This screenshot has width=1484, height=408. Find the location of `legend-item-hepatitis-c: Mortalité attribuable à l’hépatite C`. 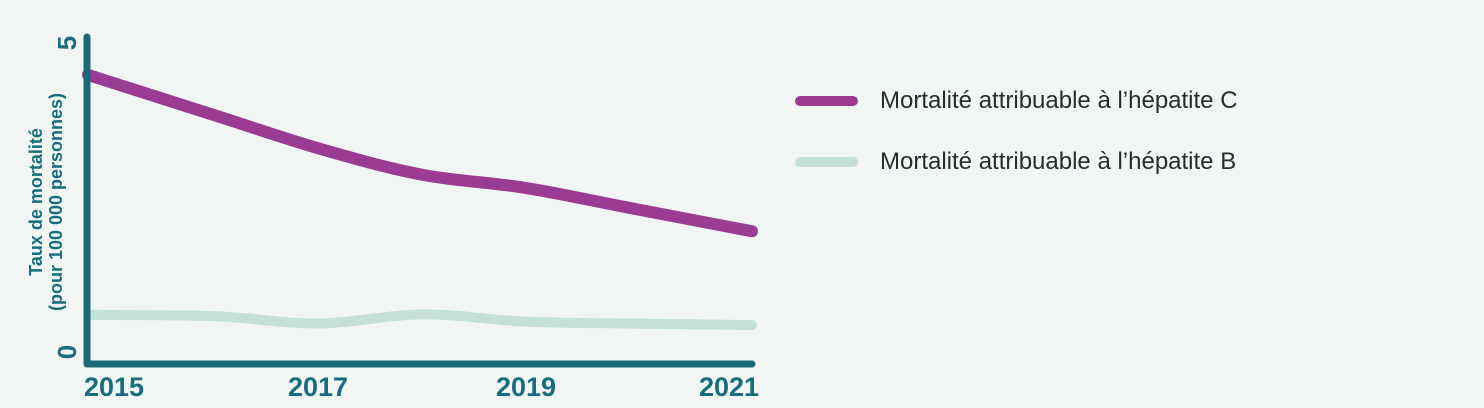

legend-item-hepatitis-c: Mortalité attribuable à l’hépatite C is located at coordinates (1016, 101).